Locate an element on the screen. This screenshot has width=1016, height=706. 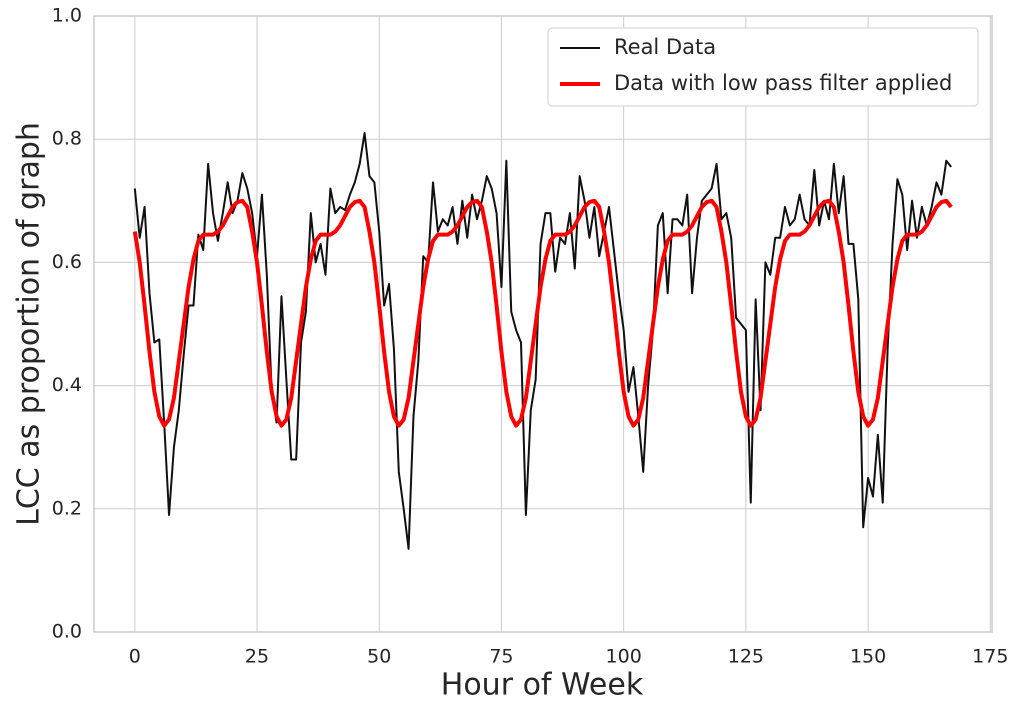
legend-label: Real Data is located at coordinates (665, 47).